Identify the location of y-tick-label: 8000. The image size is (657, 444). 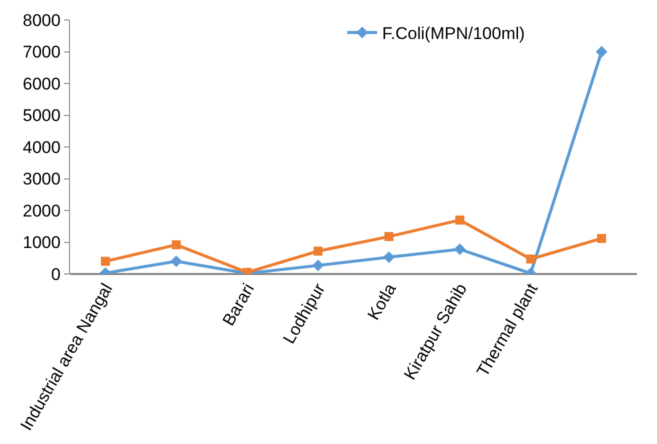
(41, 20).